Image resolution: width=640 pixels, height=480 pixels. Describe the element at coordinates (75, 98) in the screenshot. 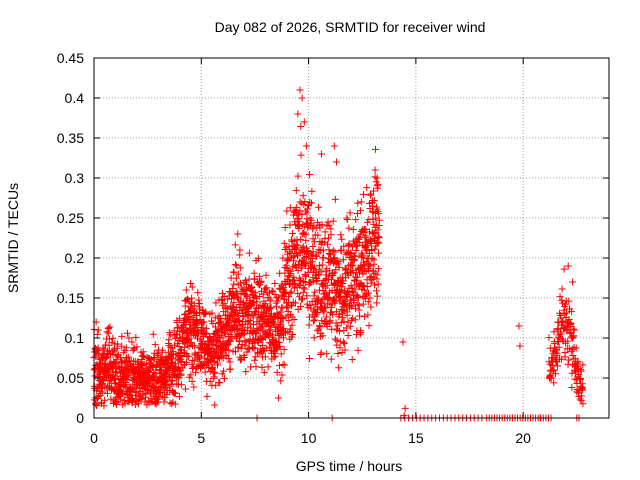

I see `y-tick-label: 0.4` at that location.